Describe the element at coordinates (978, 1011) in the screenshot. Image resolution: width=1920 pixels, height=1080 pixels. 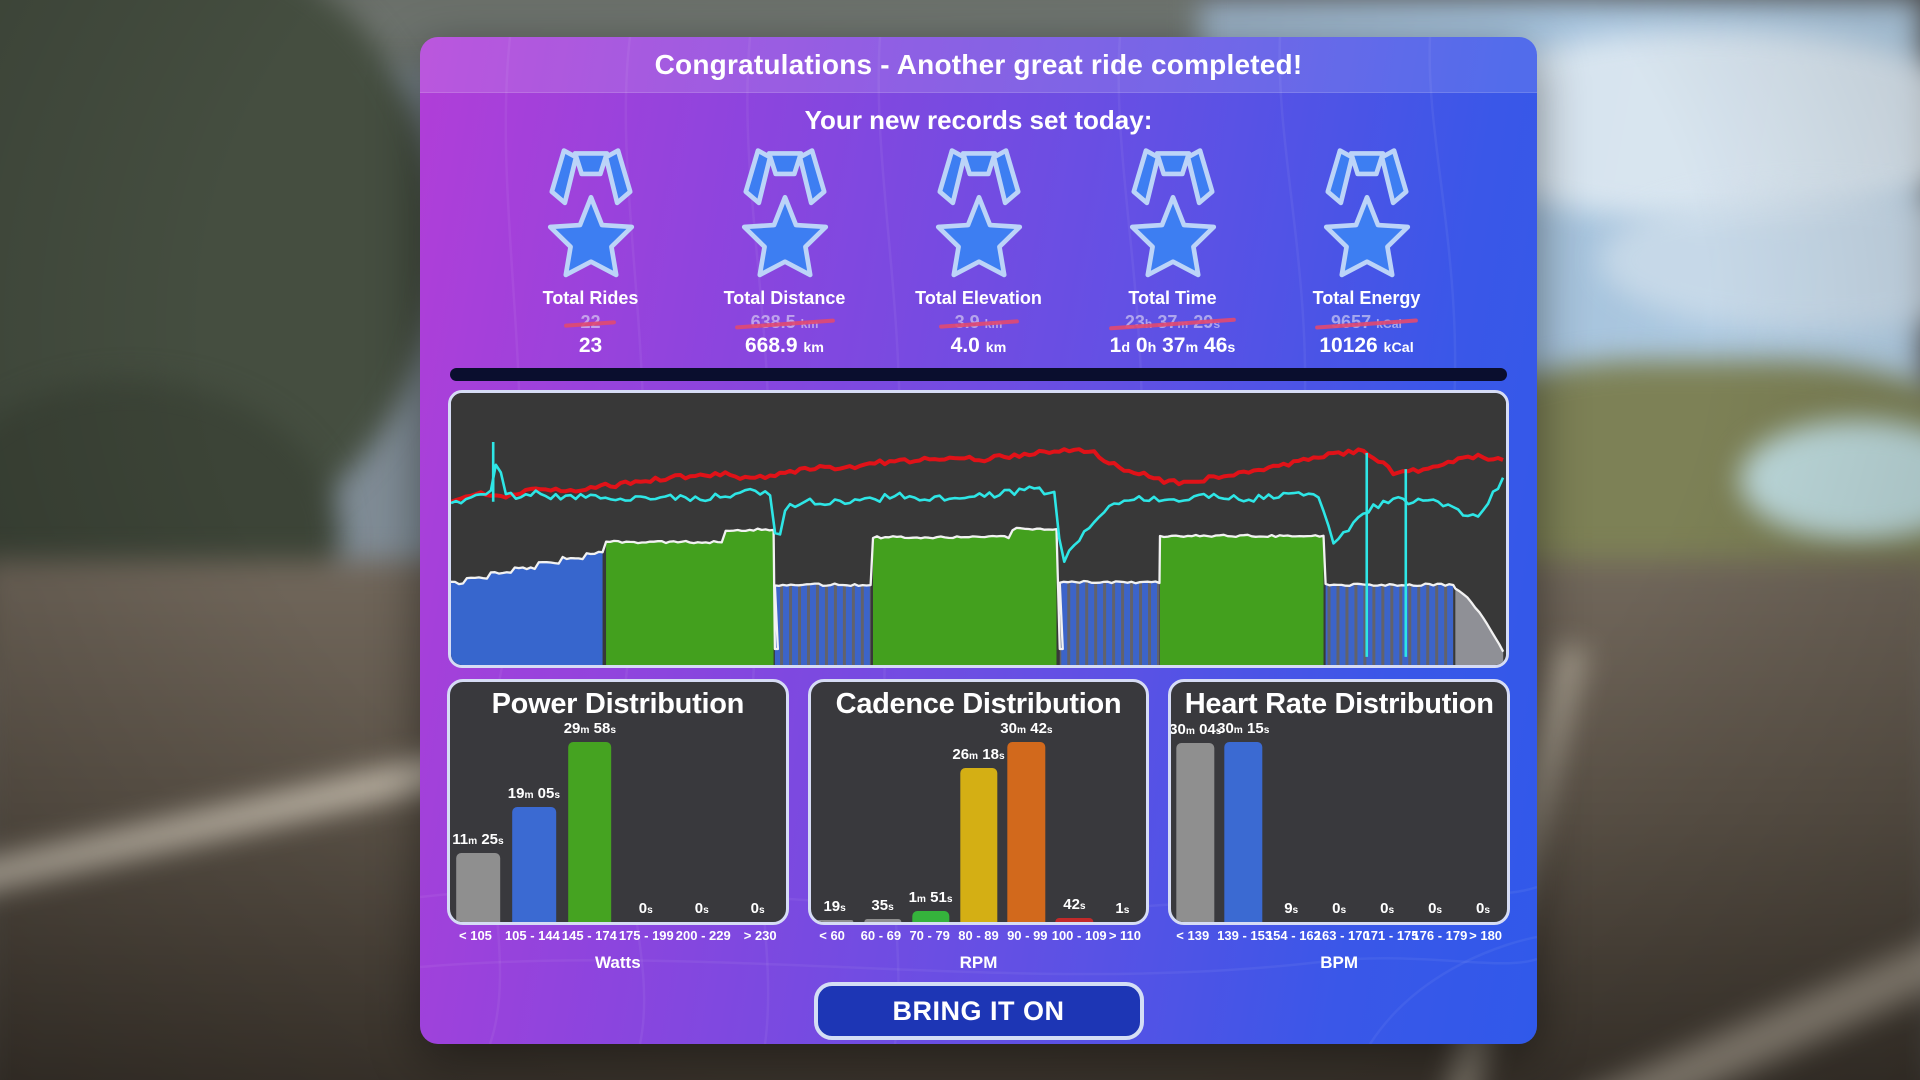
I see `bring-it-on-button: BRING IT ON` at that location.